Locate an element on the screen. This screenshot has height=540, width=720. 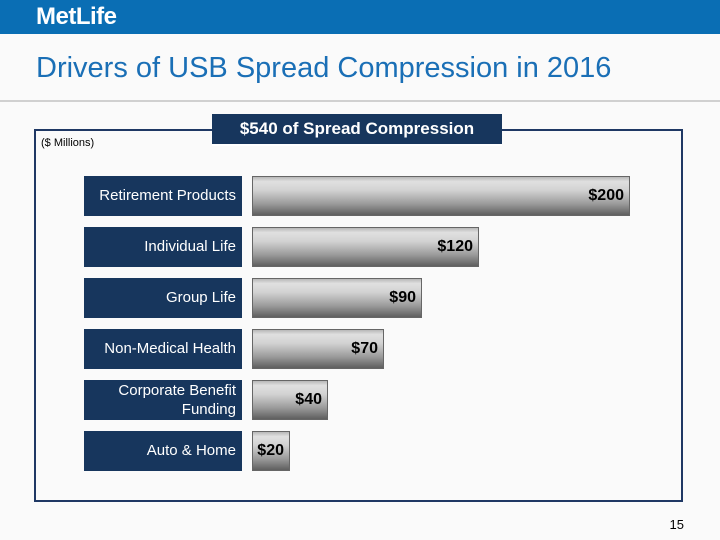
category-label: Corporate Benefit Funding is located at coordinates (163, 400).